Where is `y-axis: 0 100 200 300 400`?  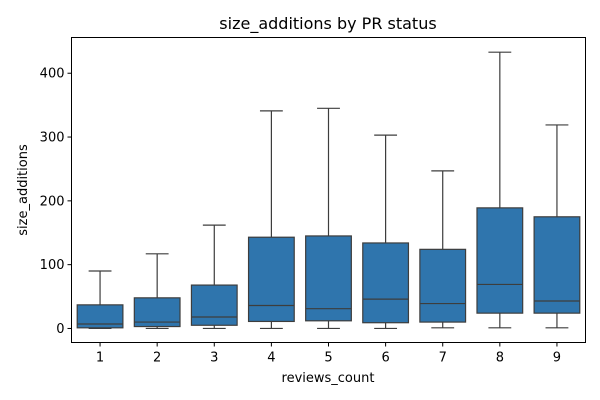 y-axis: 0 100 200 300 400 is located at coordinates (56, 202).